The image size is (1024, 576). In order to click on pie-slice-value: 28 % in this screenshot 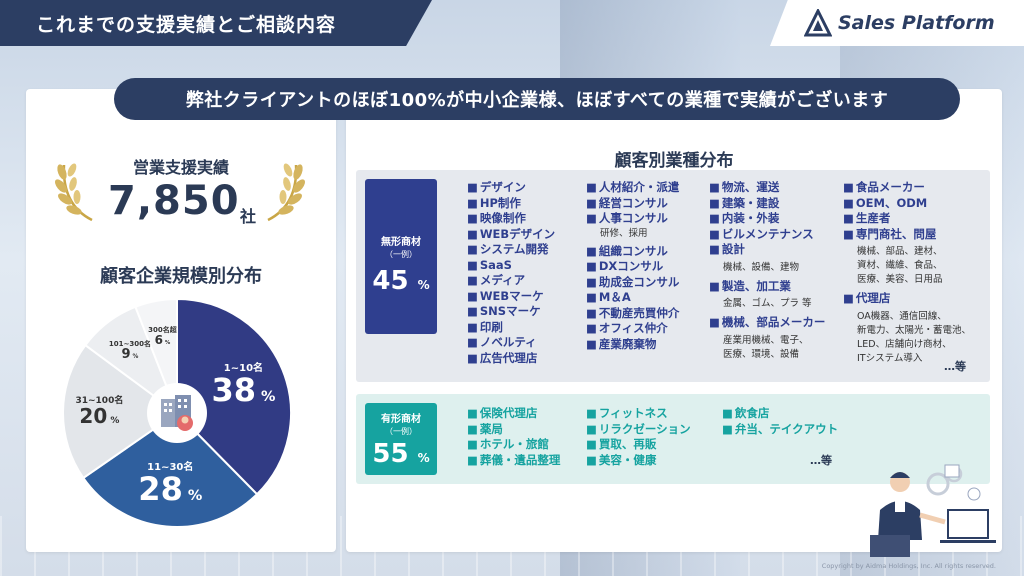, I will do `click(170, 489)`.